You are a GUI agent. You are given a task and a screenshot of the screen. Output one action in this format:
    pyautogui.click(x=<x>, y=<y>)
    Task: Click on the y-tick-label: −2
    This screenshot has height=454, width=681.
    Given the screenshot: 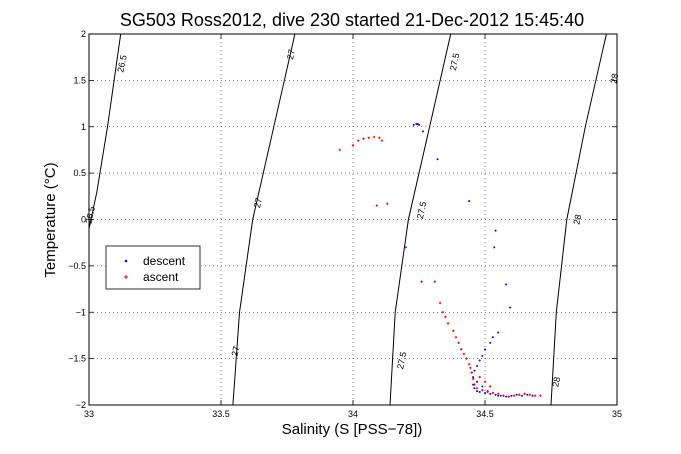 What is the action you would take?
    pyautogui.click(x=81, y=405)
    